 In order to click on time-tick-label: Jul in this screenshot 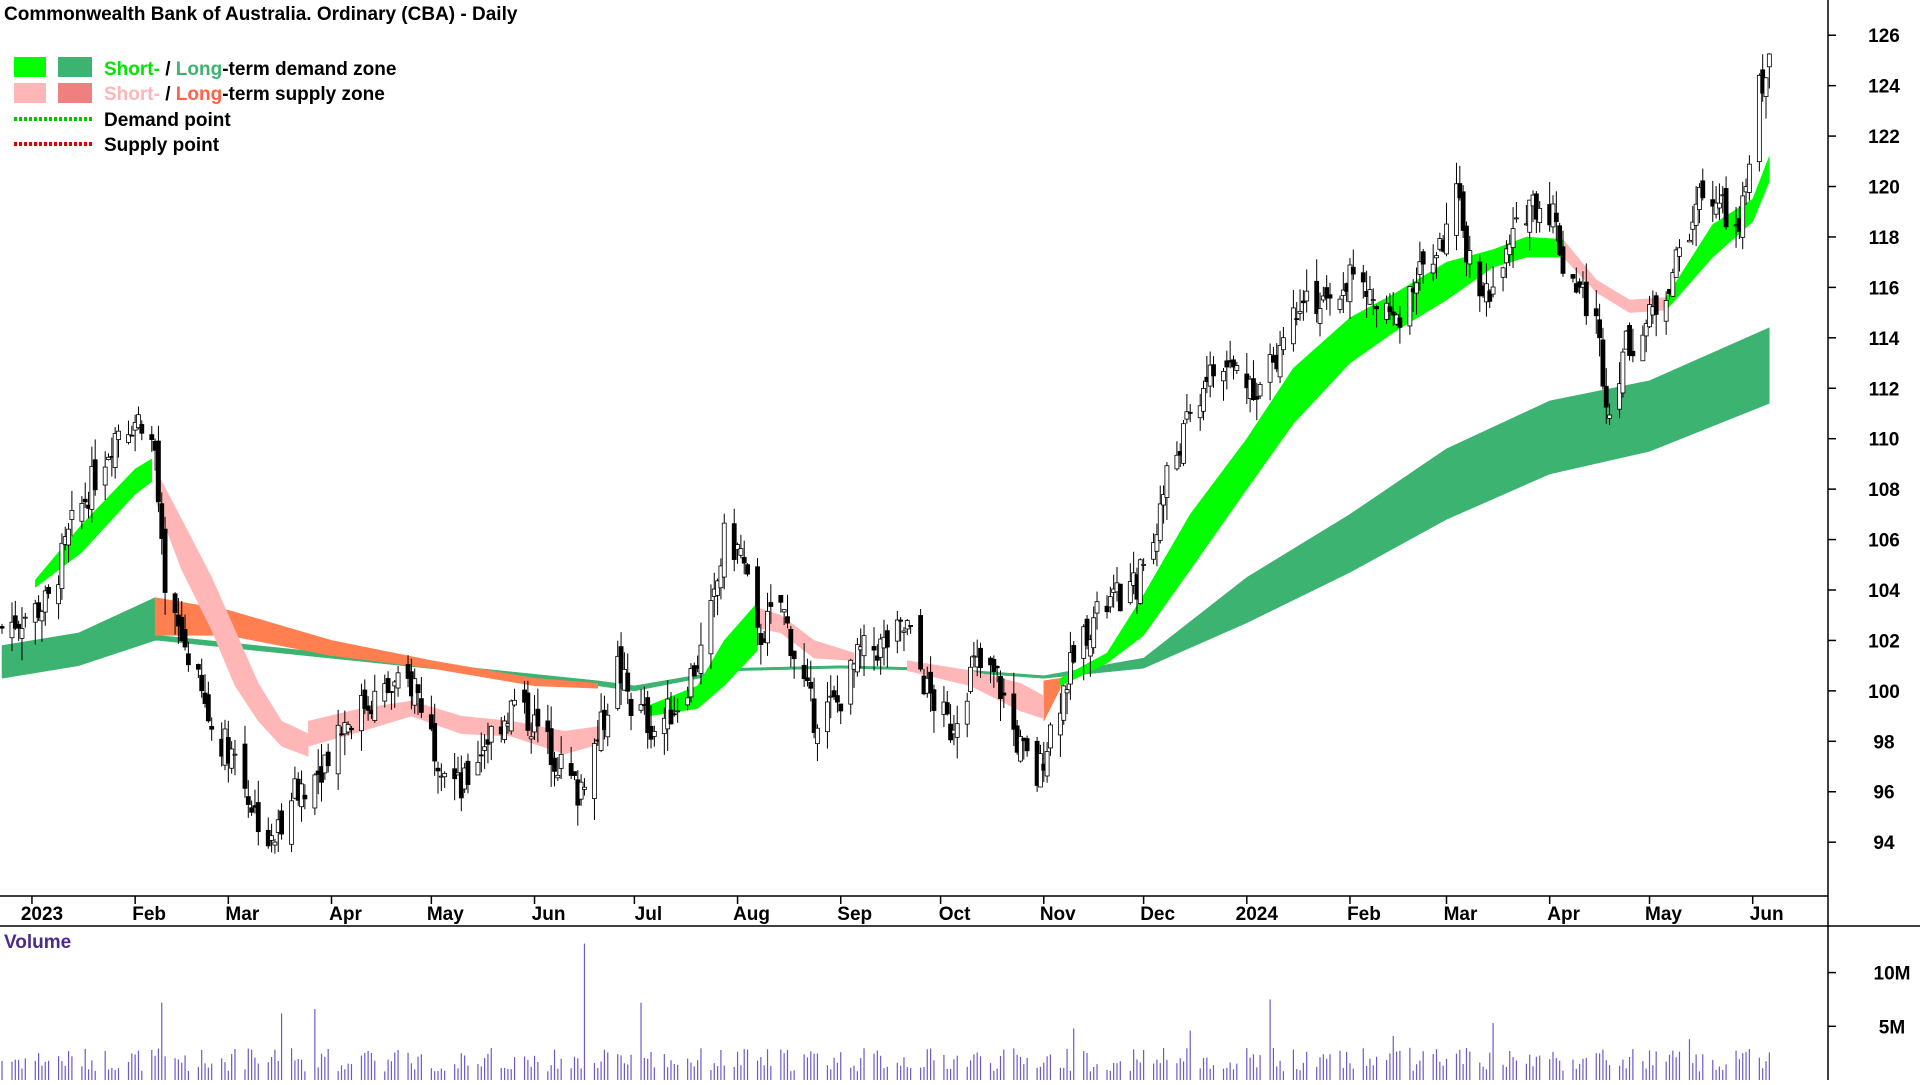, I will do `click(648, 914)`.